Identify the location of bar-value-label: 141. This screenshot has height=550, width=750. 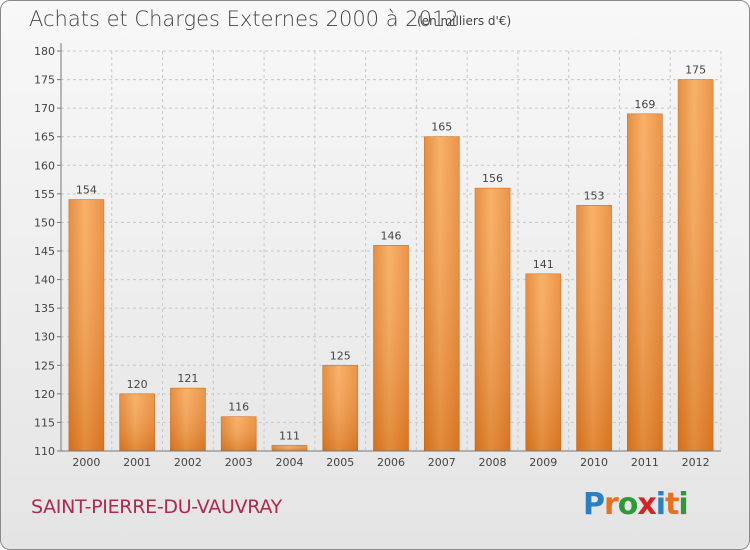
(543, 264).